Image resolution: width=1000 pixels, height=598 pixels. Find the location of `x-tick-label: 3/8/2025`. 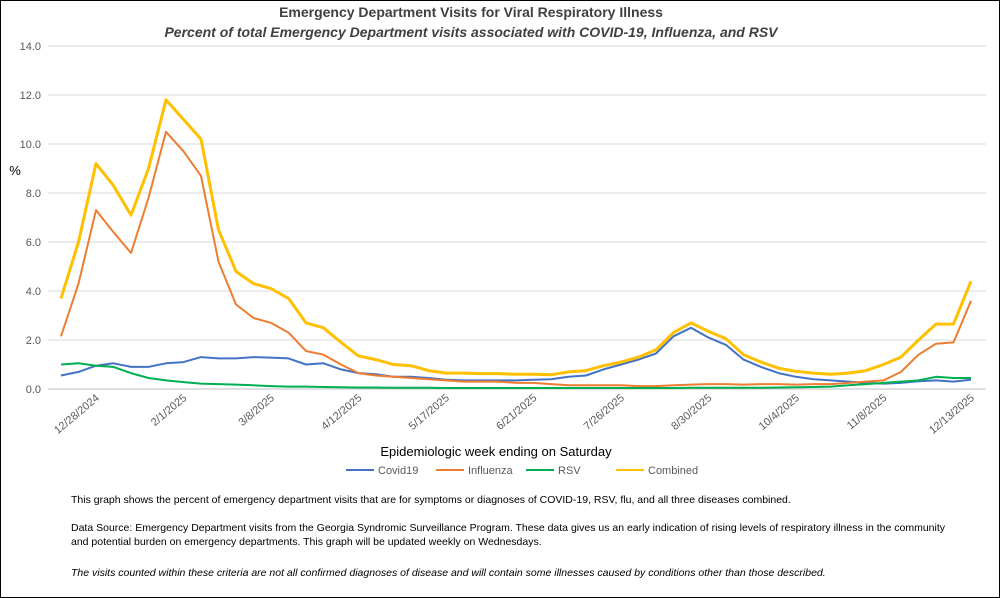

x-tick-label: 3/8/2025 is located at coordinates (256, 410).